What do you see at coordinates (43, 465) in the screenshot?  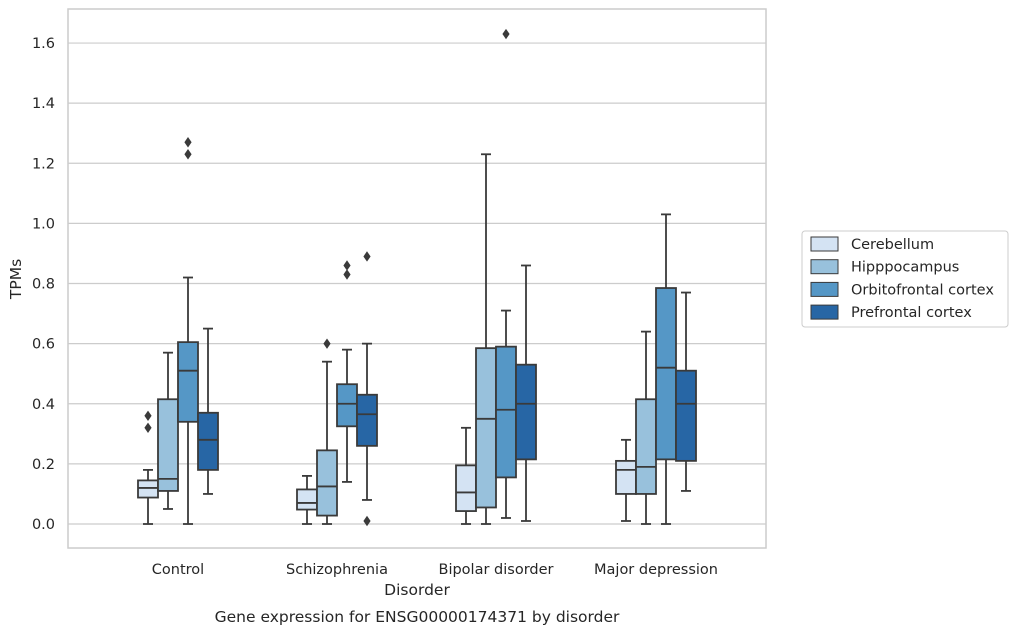 I see `y-tick-label: 0.2` at bounding box center [43, 465].